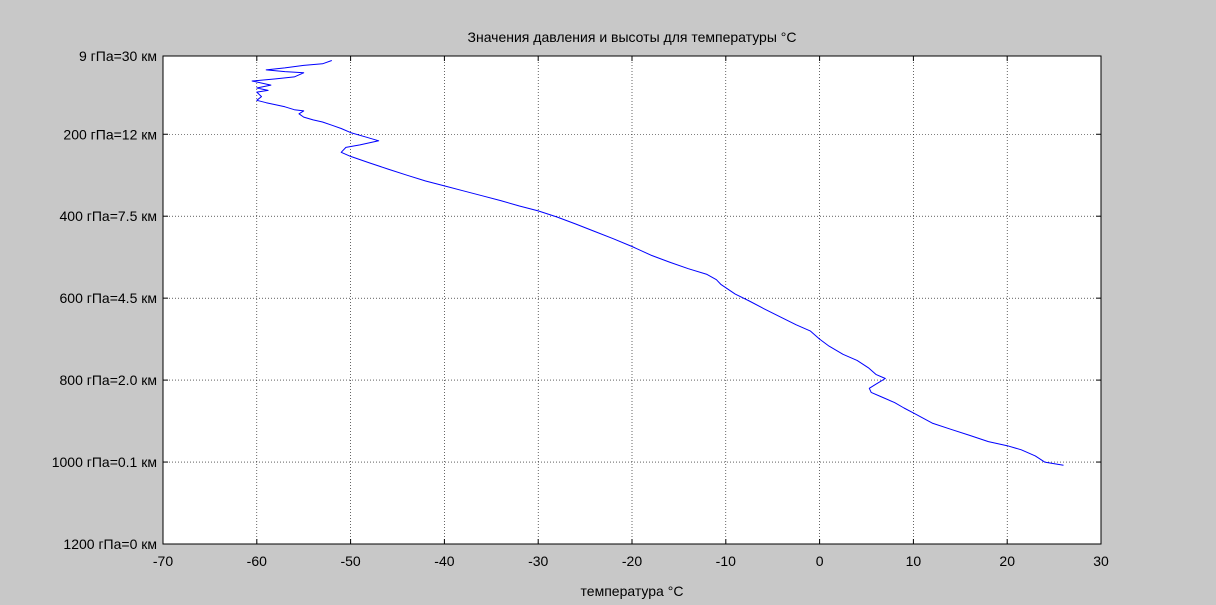 This screenshot has height=605, width=1216. Describe the element at coordinates (110, 544) in the screenshot. I see `y-tick-label: 1200 гПа=0 км` at that location.